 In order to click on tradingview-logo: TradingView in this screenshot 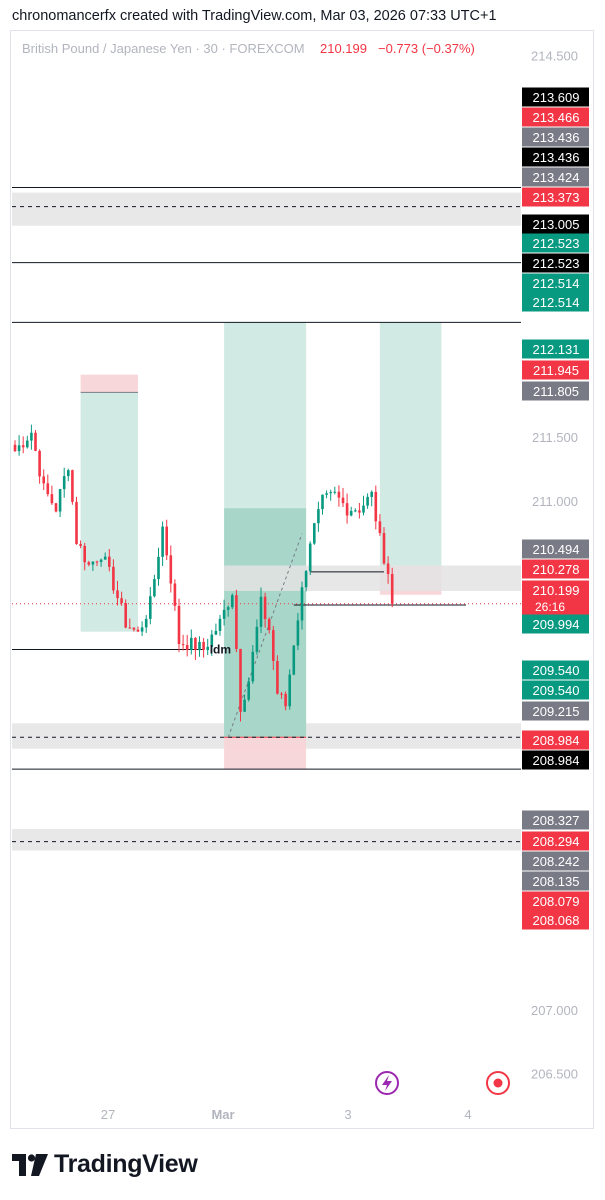, I will do `click(105, 1164)`.